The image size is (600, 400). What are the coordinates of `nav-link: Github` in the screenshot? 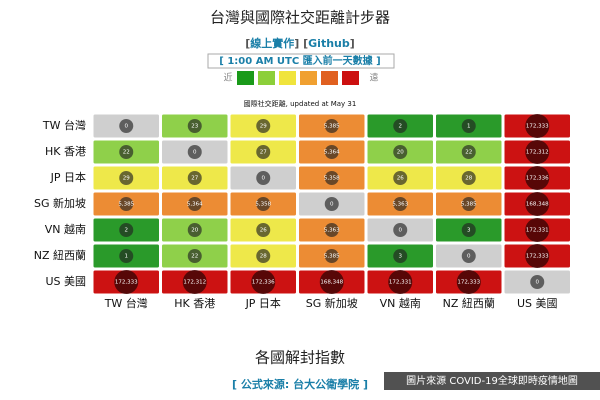 It's located at (329, 43).